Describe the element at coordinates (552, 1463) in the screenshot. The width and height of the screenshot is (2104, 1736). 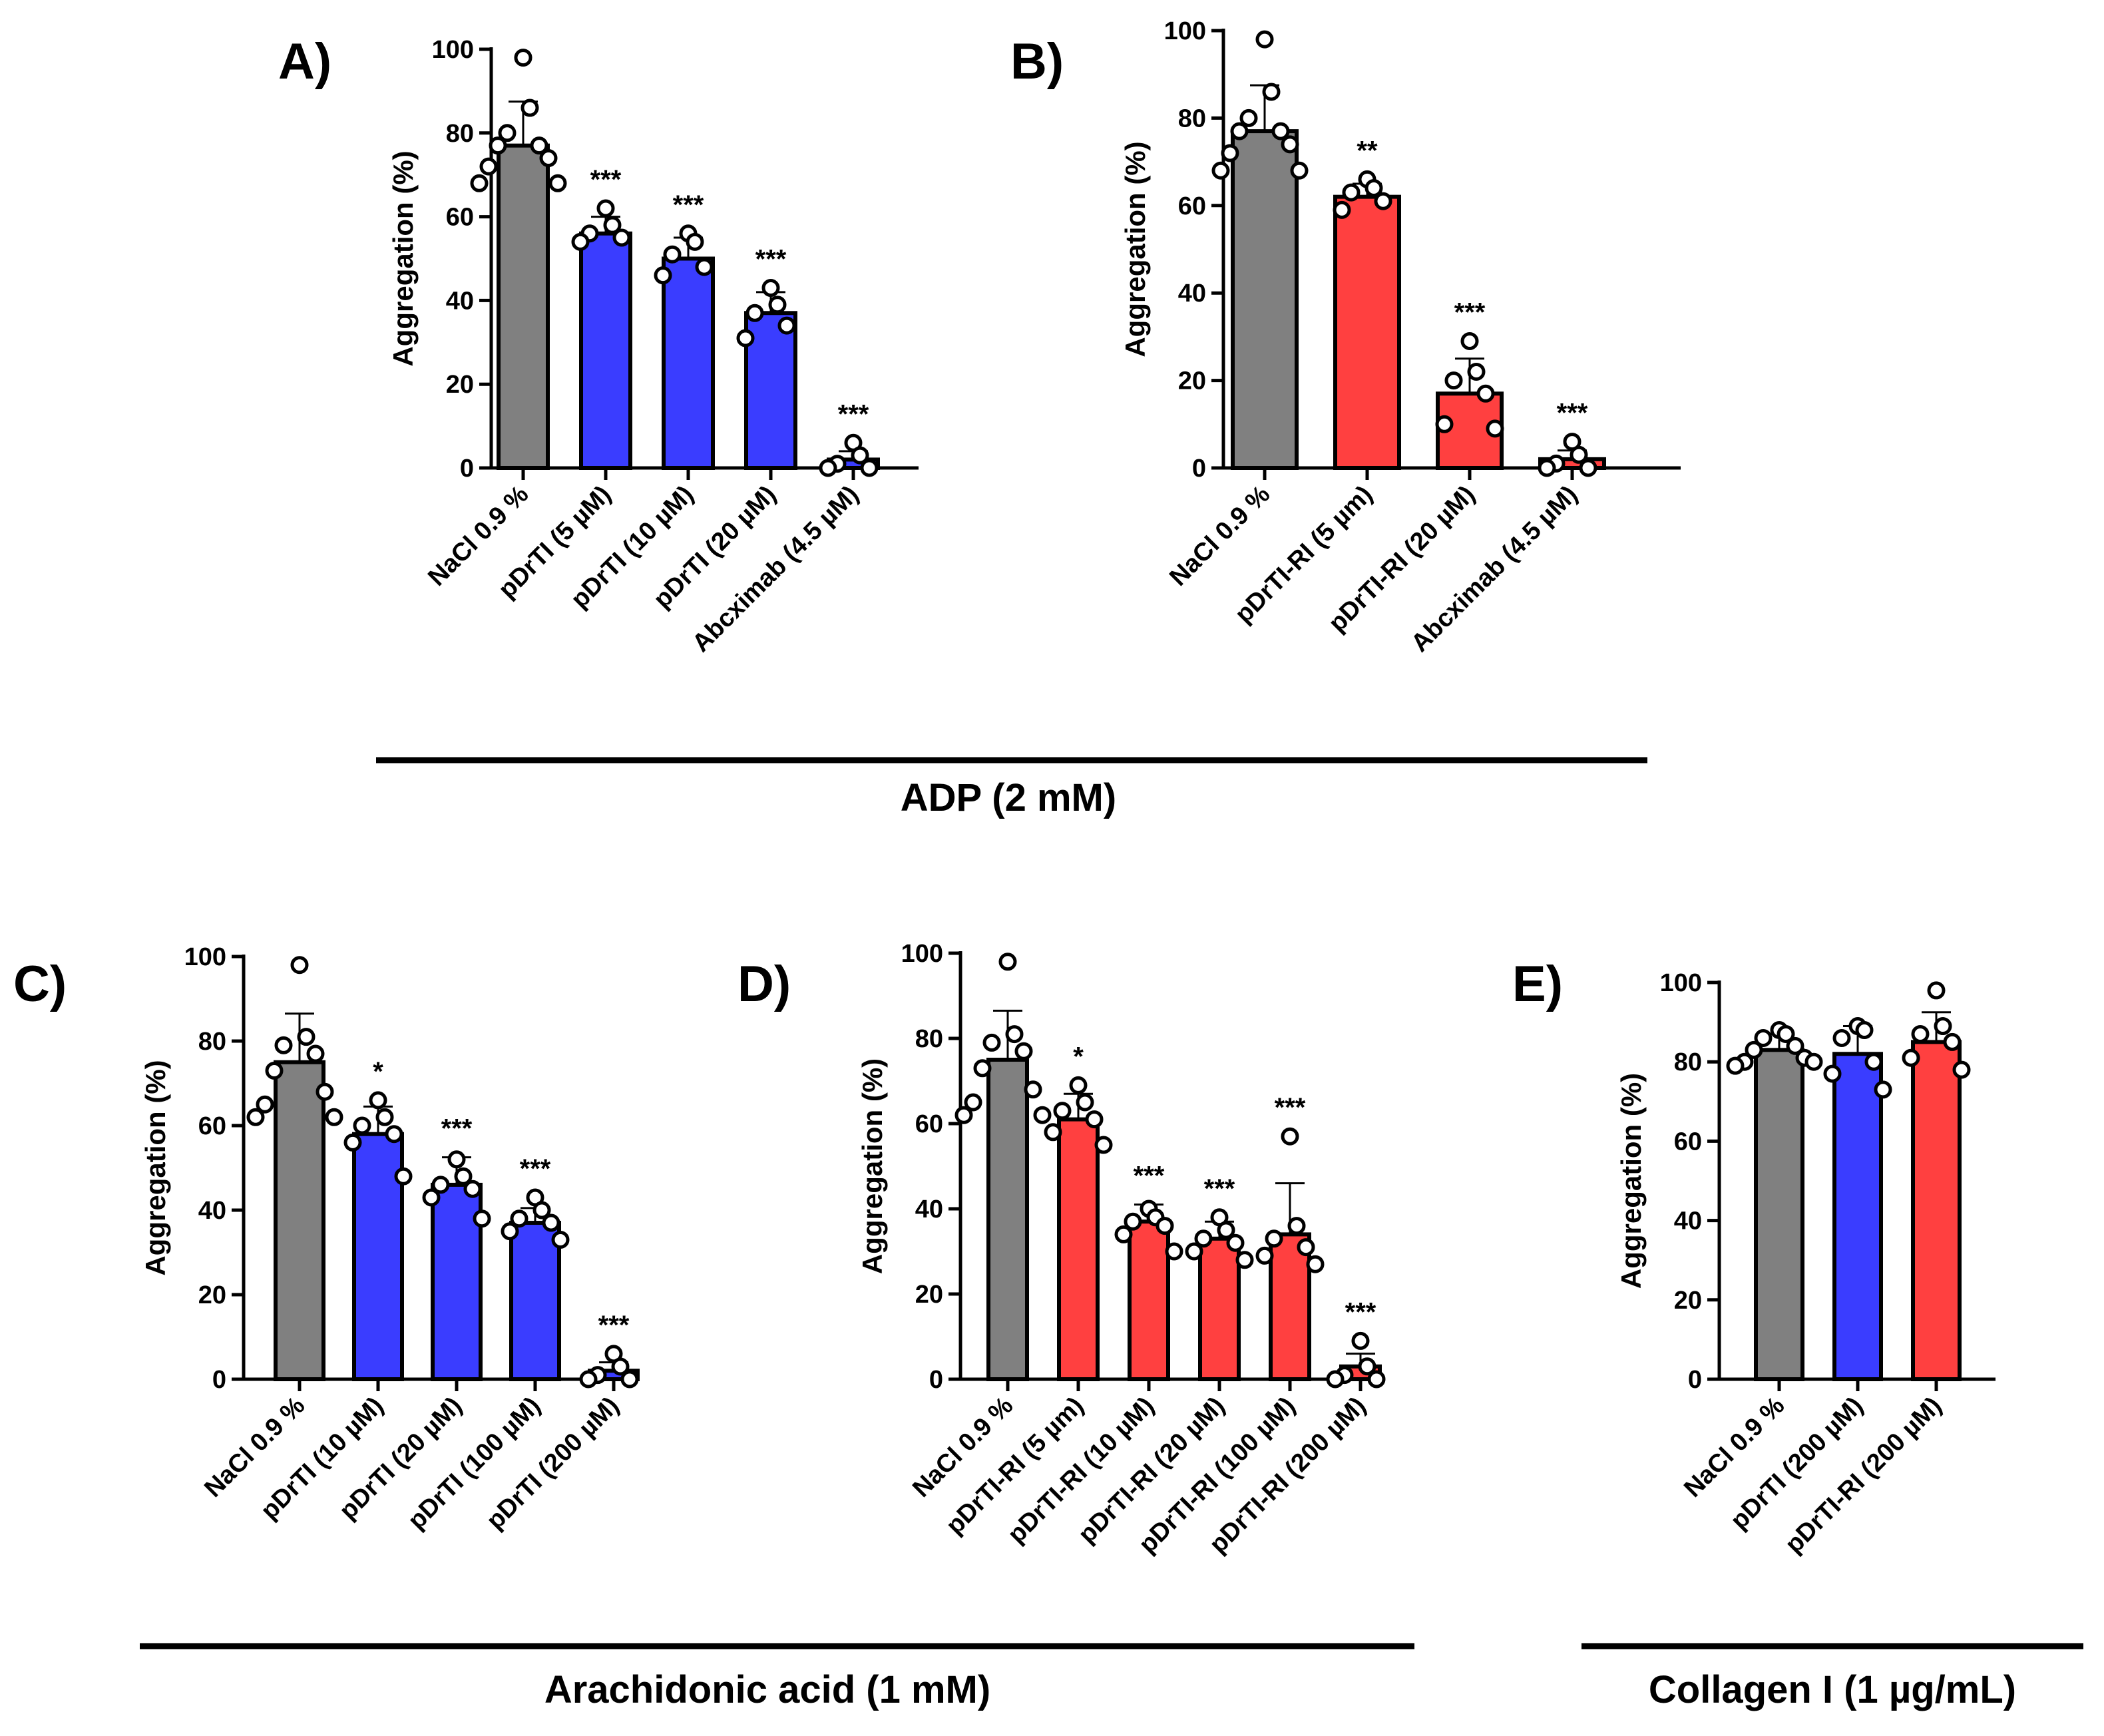
I see `x-category-label: pDrTI (200 µM)` at that location.